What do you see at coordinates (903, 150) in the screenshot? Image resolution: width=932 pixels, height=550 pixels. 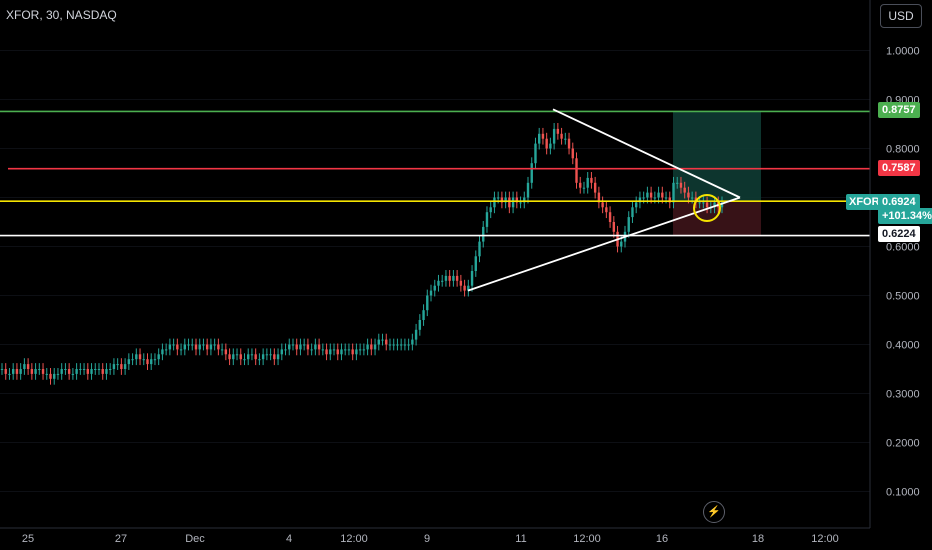 I see `price-tick-label: 0.8000` at bounding box center [903, 150].